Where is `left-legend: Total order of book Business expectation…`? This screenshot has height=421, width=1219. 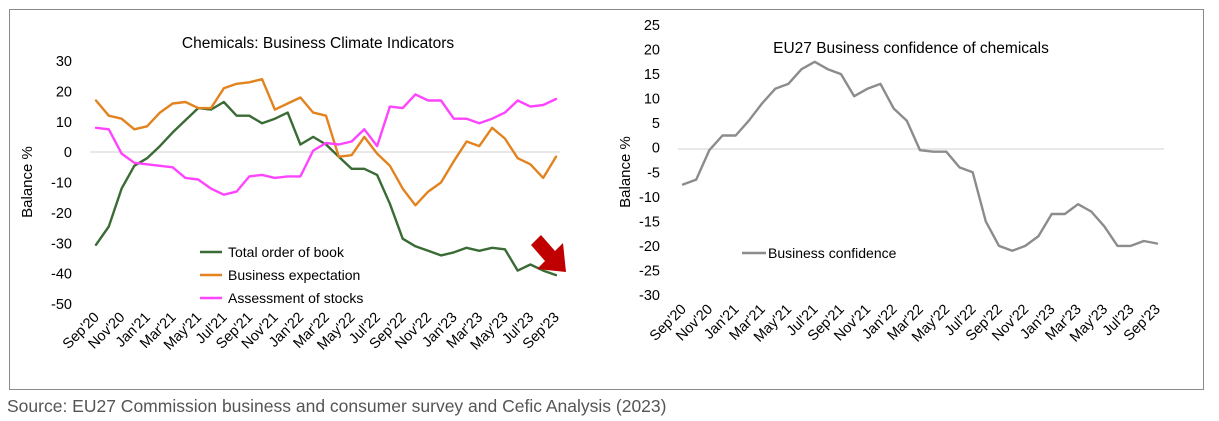 left-legend: Total order of book Business expectation… is located at coordinates (281, 275).